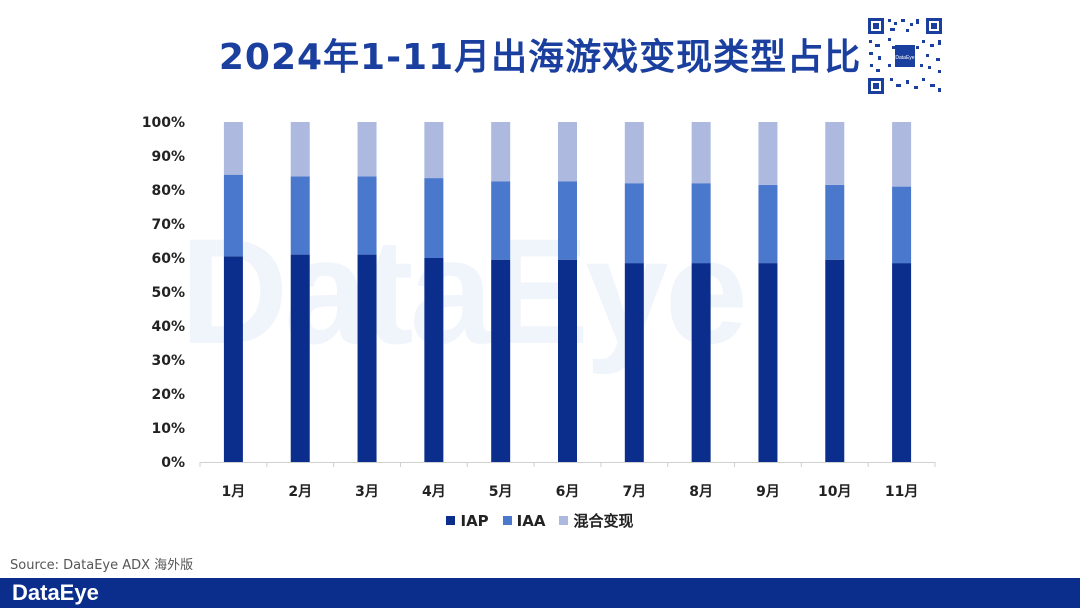  I want to click on y-tick-label: 30%, so click(168, 361).